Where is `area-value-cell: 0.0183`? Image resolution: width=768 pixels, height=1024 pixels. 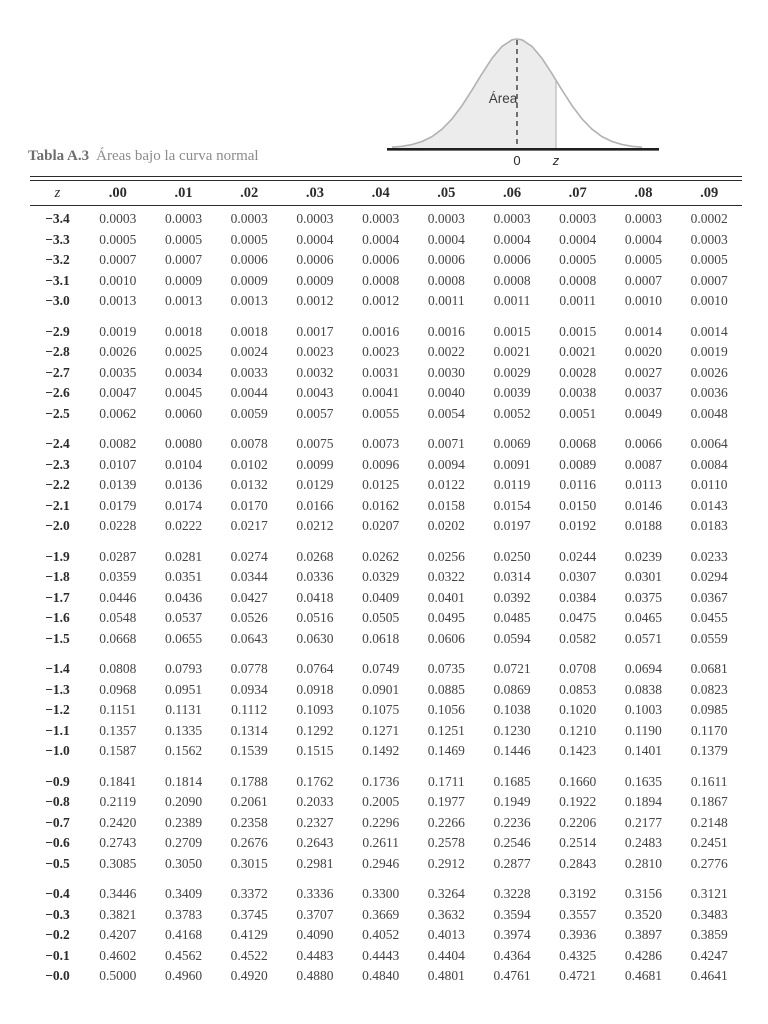 area-value-cell: 0.0183 is located at coordinates (709, 525).